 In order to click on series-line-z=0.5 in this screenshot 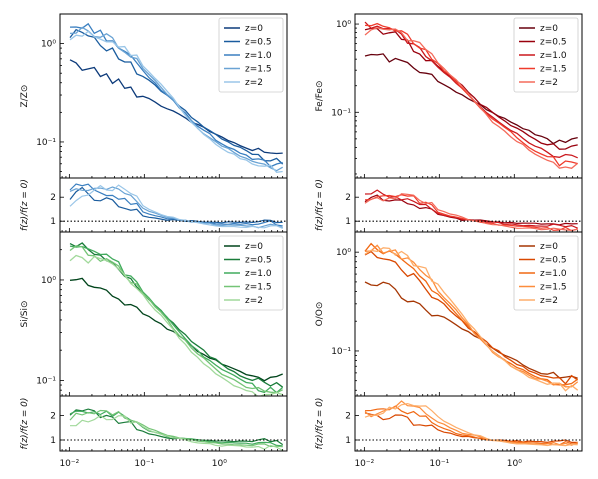, I will do `click(471, 88)`.